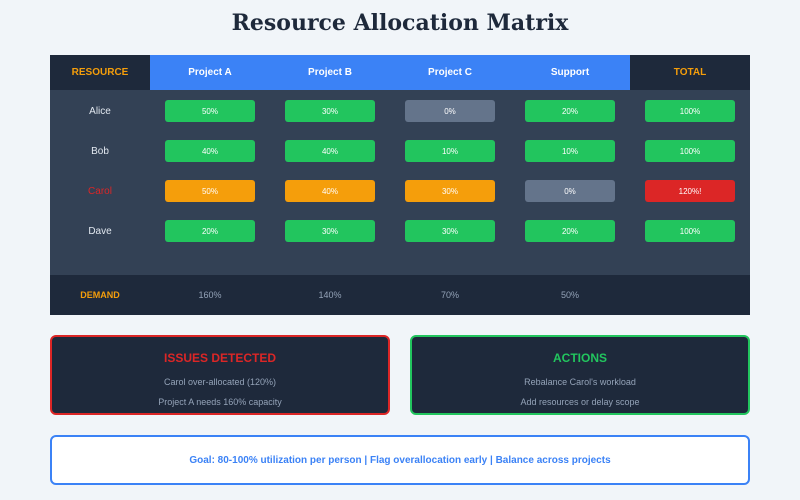 Image resolution: width=800 pixels, height=500 pixels. What do you see at coordinates (210, 295) in the screenshot?
I see `demand-value: 160%` at bounding box center [210, 295].